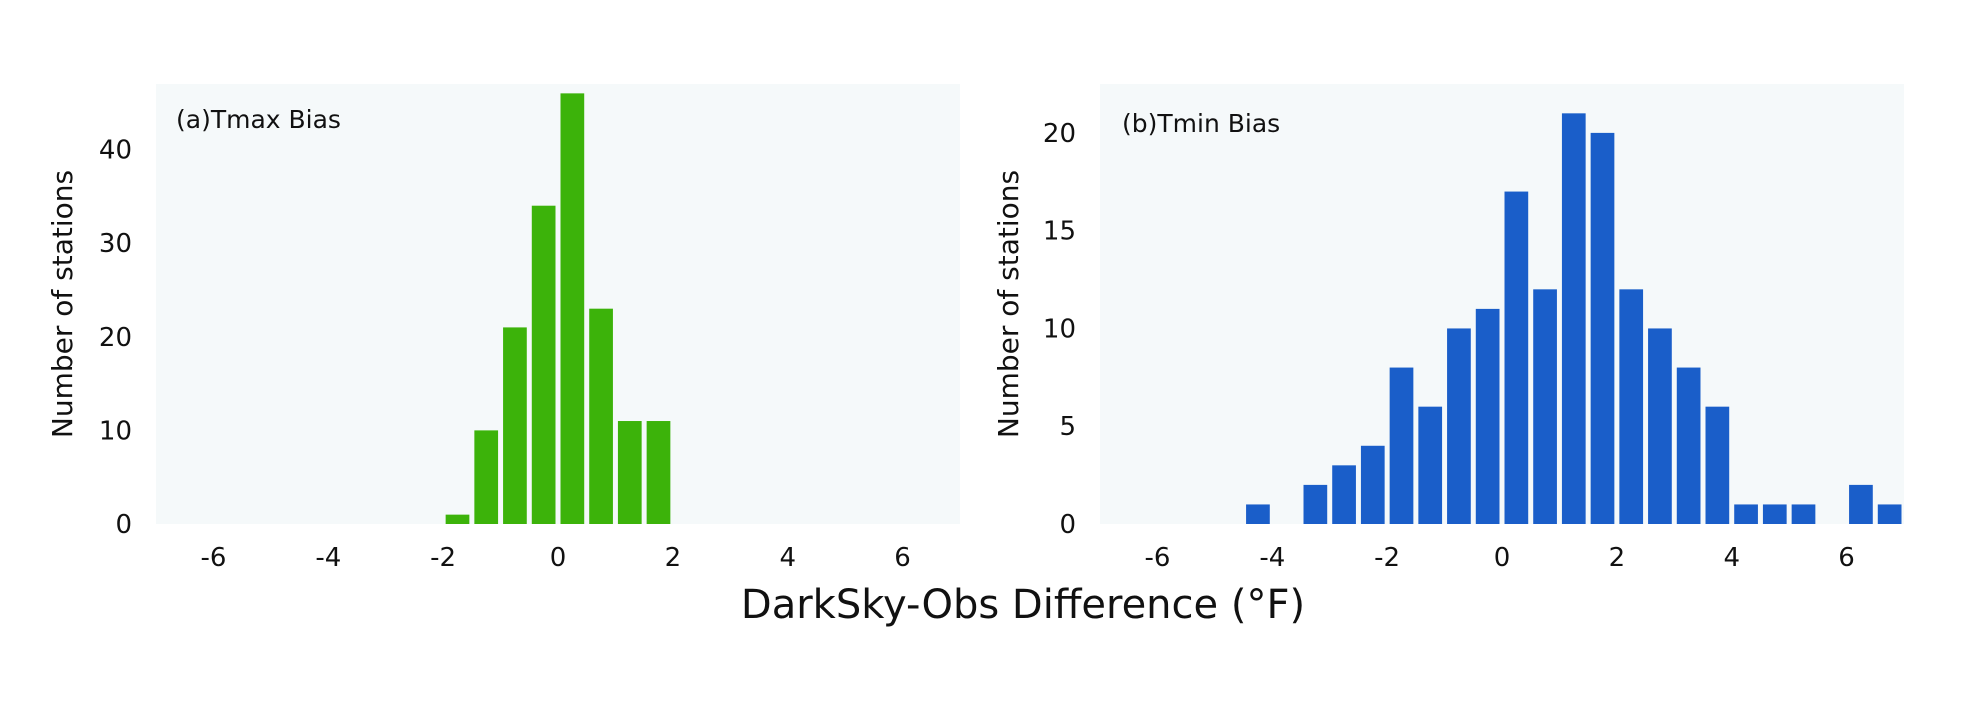 The image size is (1973, 706). What do you see at coordinates (1067, 427) in the screenshot?
I see `tmin-y-tick-label: 5` at bounding box center [1067, 427].